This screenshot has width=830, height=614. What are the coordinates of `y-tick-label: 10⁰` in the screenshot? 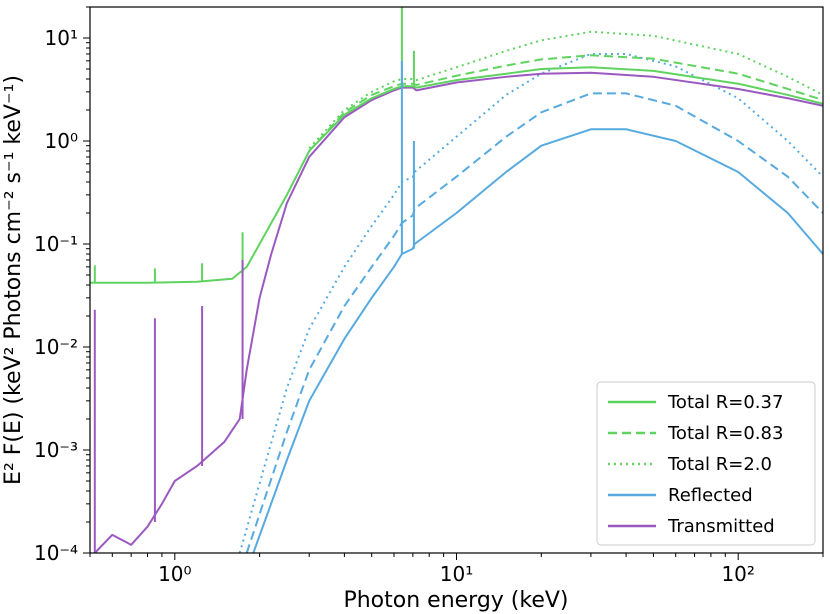 It's located at (61, 141).